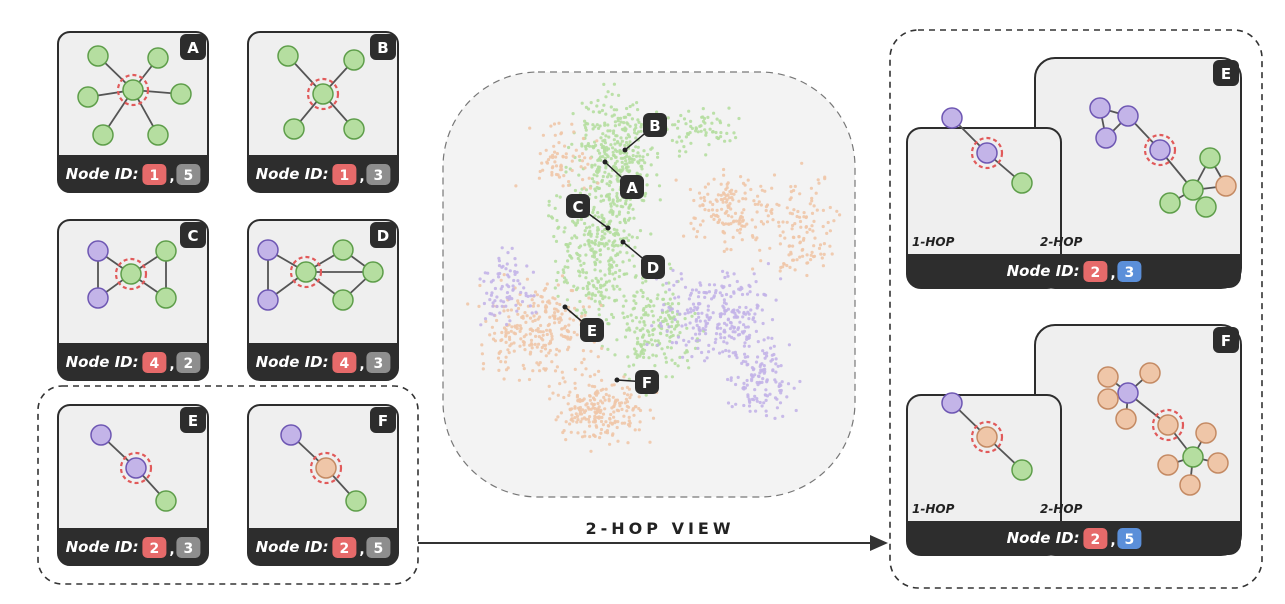  I want to click on caption-comma: ,, so click(1112, 274).